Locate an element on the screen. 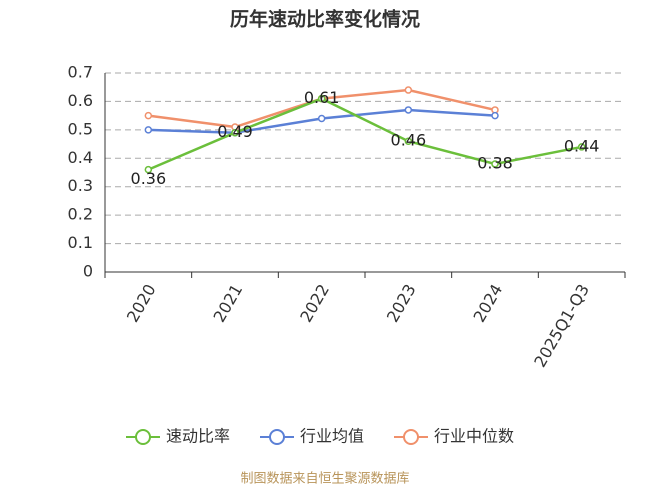 This screenshot has width=650, height=488. source-note: 制图数据来自恒生聚源数据库 is located at coordinates (324, 479).